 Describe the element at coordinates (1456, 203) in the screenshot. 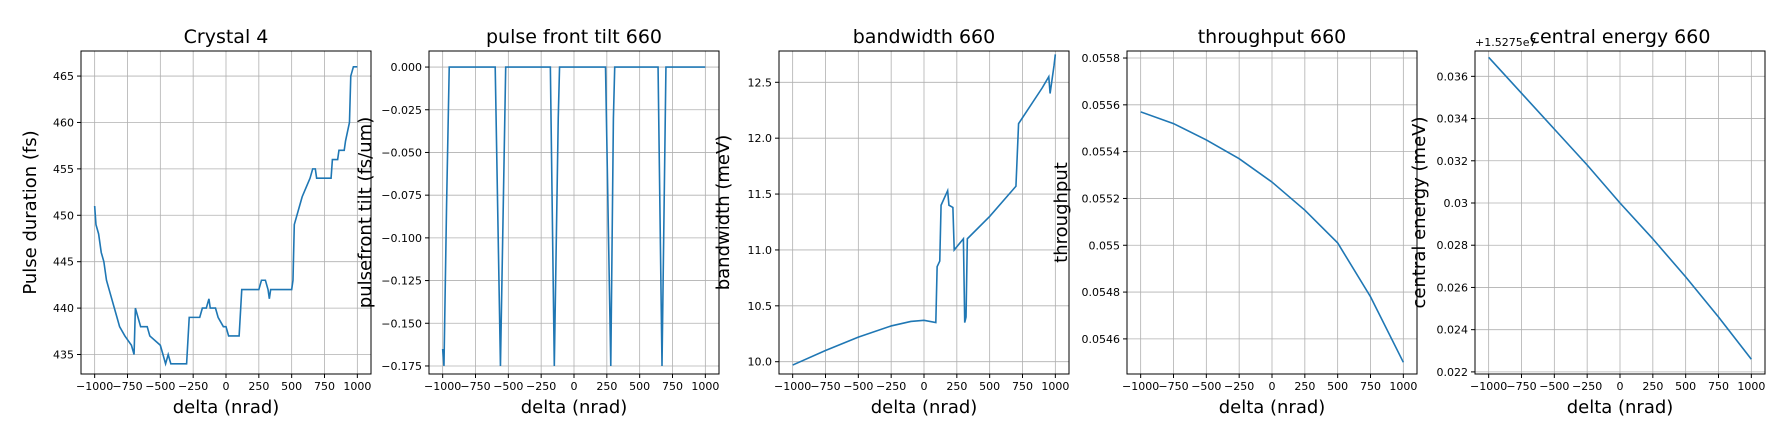

I see `y-tick-label: 0.03` at that location.